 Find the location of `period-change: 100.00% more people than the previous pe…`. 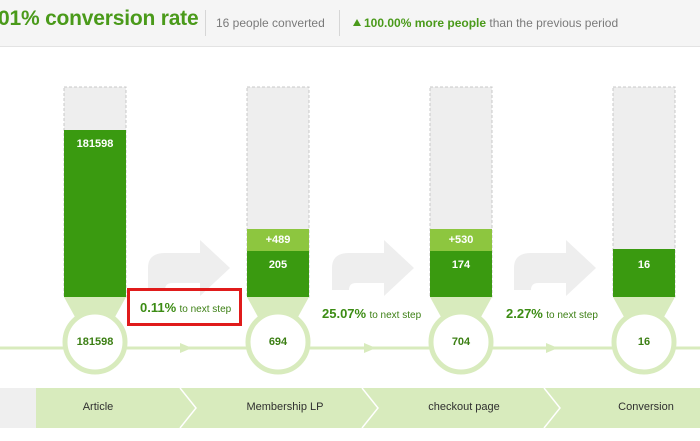

period-change: 100.00% more people than the previous pe… is located at coordinates (485, 23).